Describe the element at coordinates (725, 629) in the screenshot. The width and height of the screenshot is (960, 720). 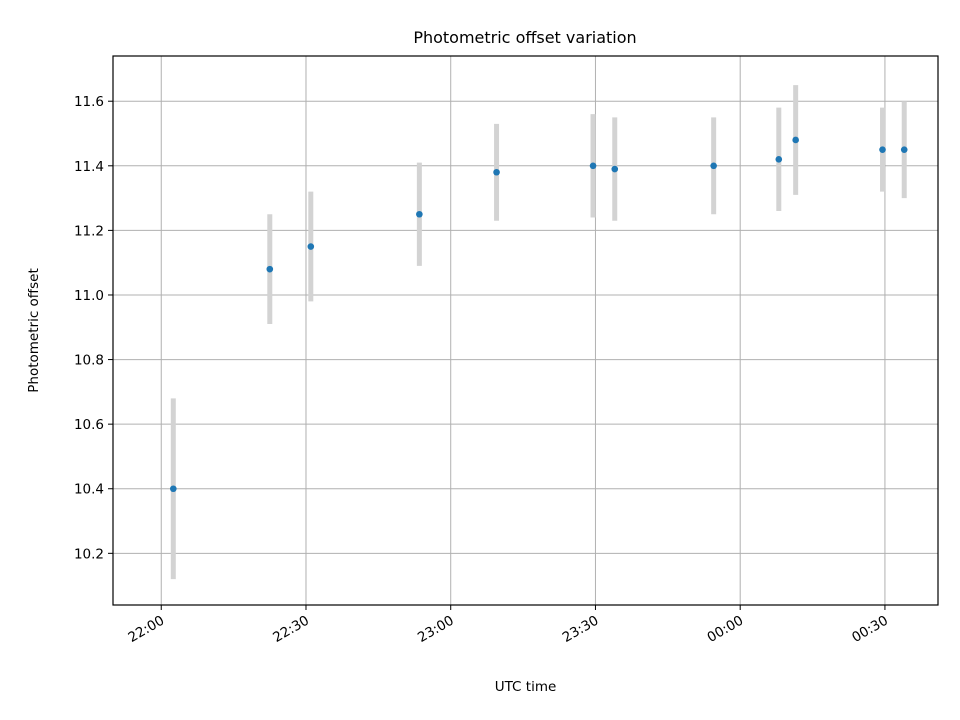
I see `x-tick-label: 00:00` at that location.